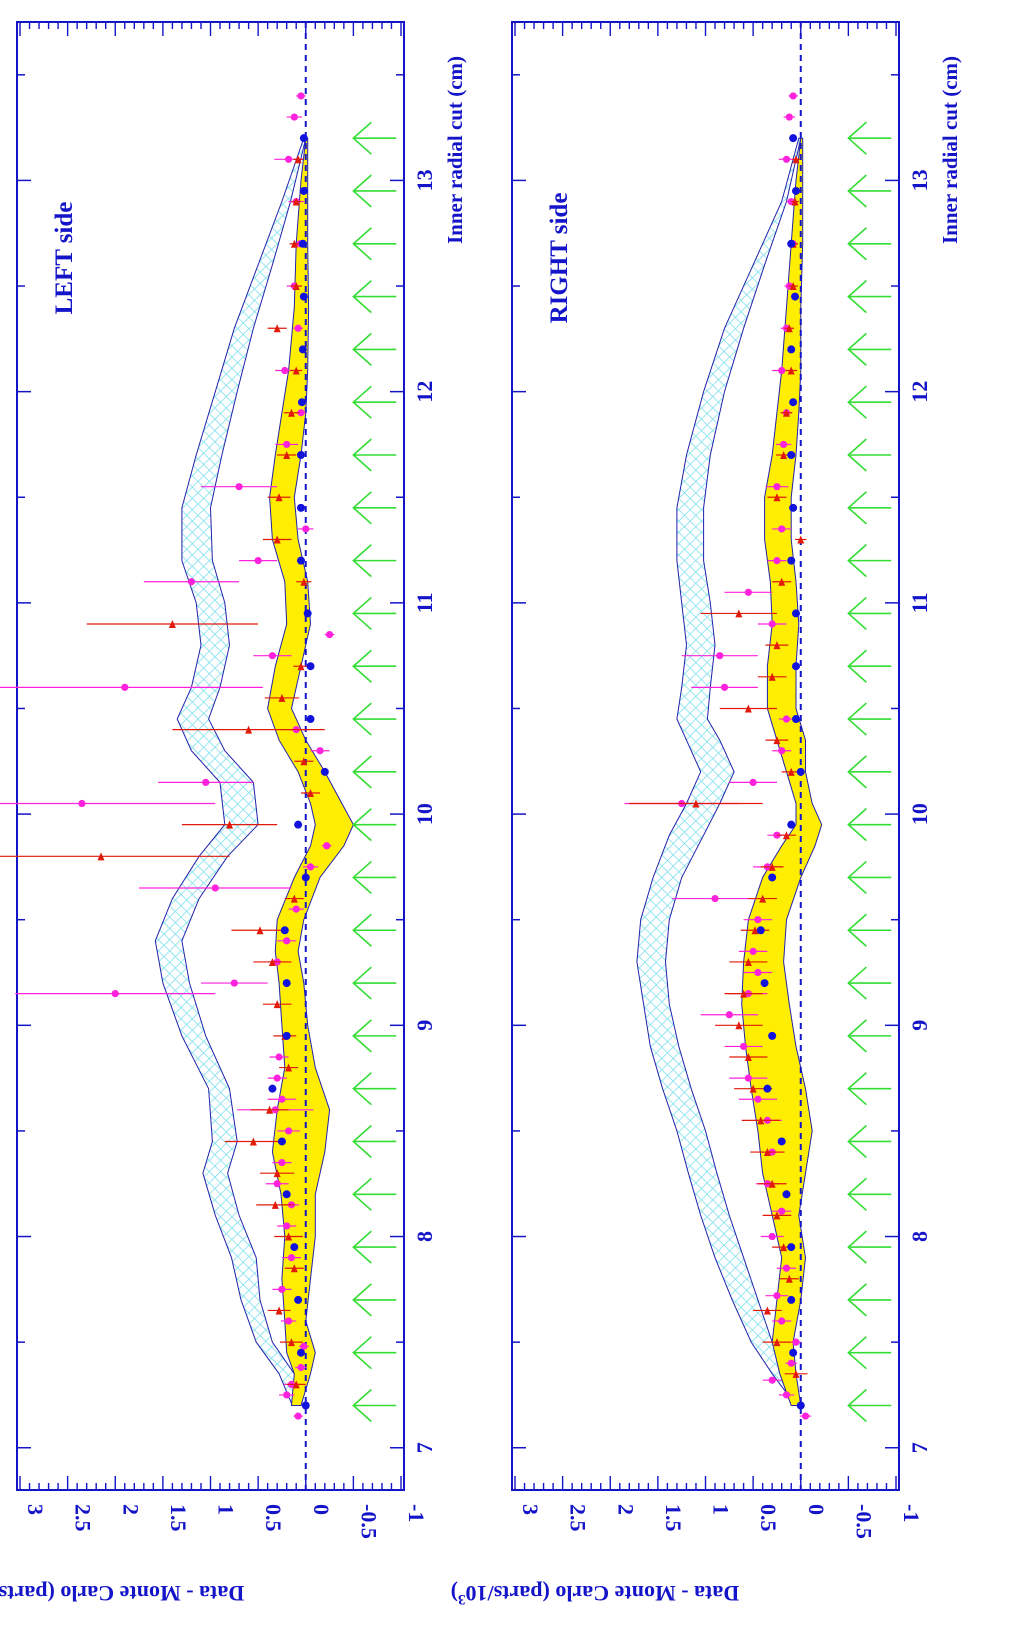 The width and height of the screenshot is (1011, 1643). Describe the element at coordinates (911, 1513) in the screenshot. I see `right-y-tick-label: -1` at that location.